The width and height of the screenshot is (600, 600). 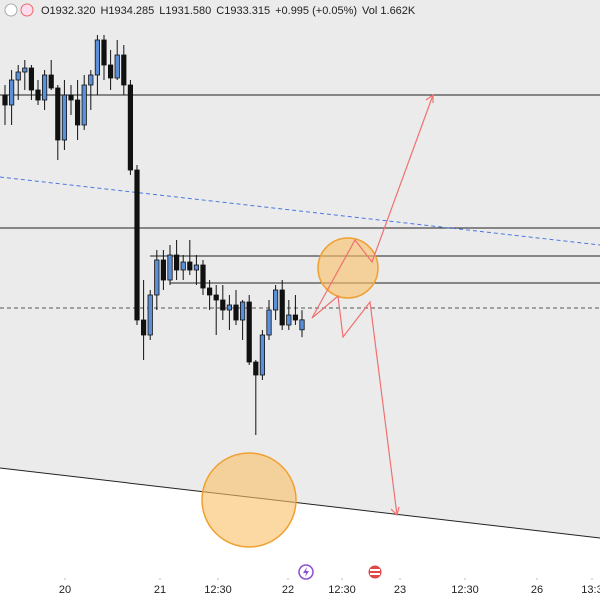 I want to click on x-tick-label: 21, so click(x=160, y=590).